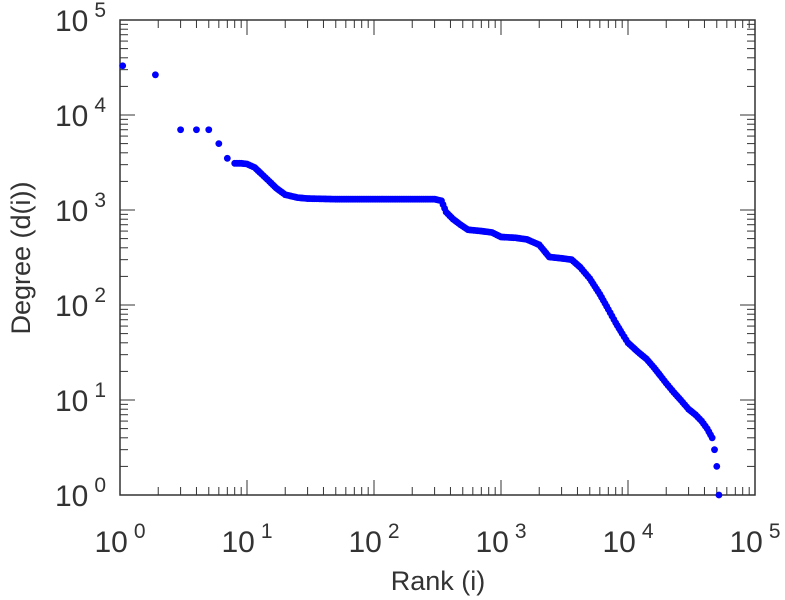 The height and width of the screenshot is (600, 785). I want to click on y-tick-label: 10 3, so click(80, 208).